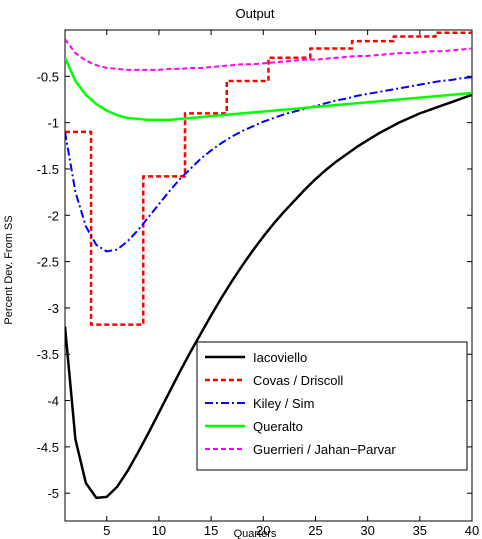 The image size is (482, 539). I want to click on legend-entry: Queralto, so click(278, 426).